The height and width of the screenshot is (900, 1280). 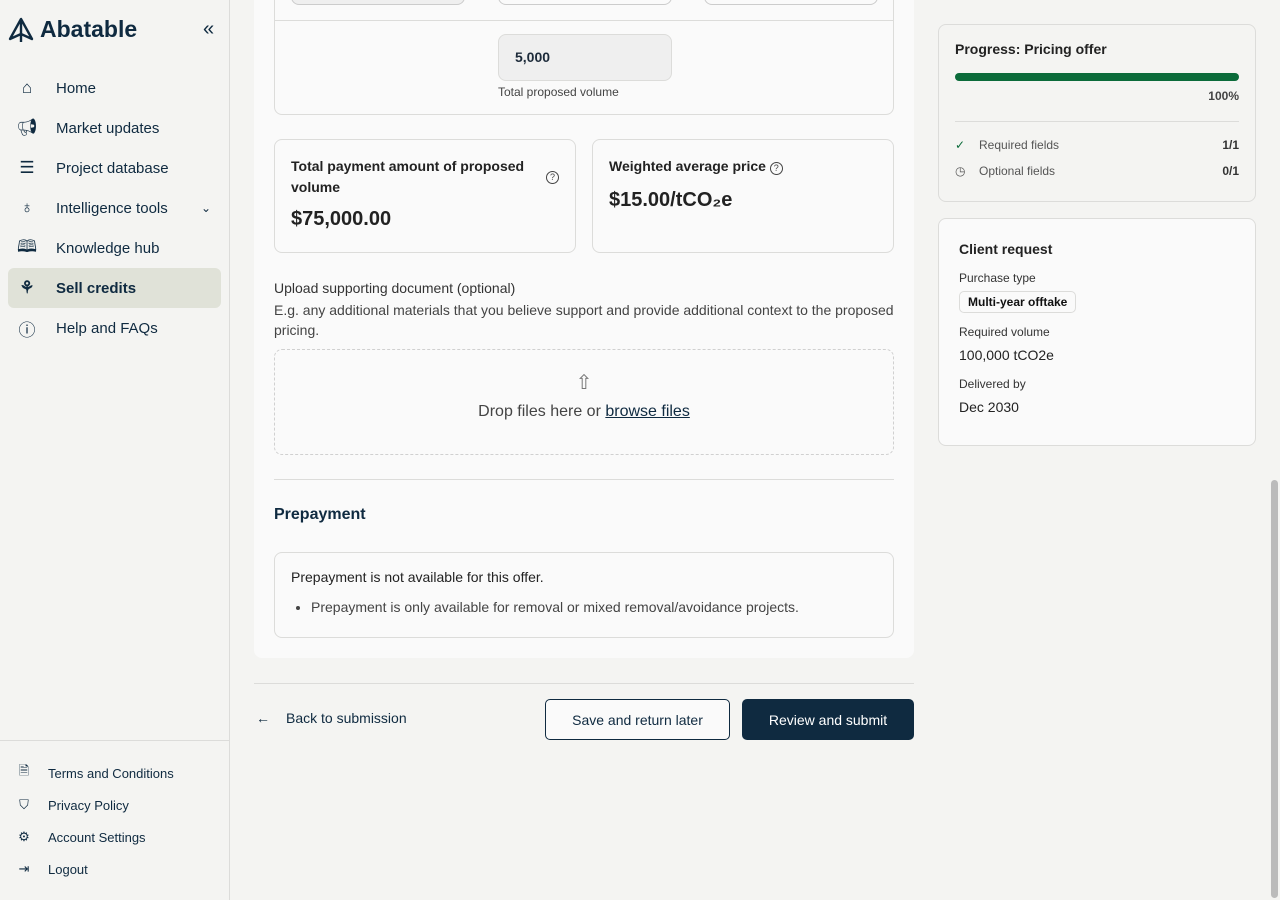 I want to click on sidebar-item-market-updates: 📢︎ Market updates, so click(x=114, y=128).